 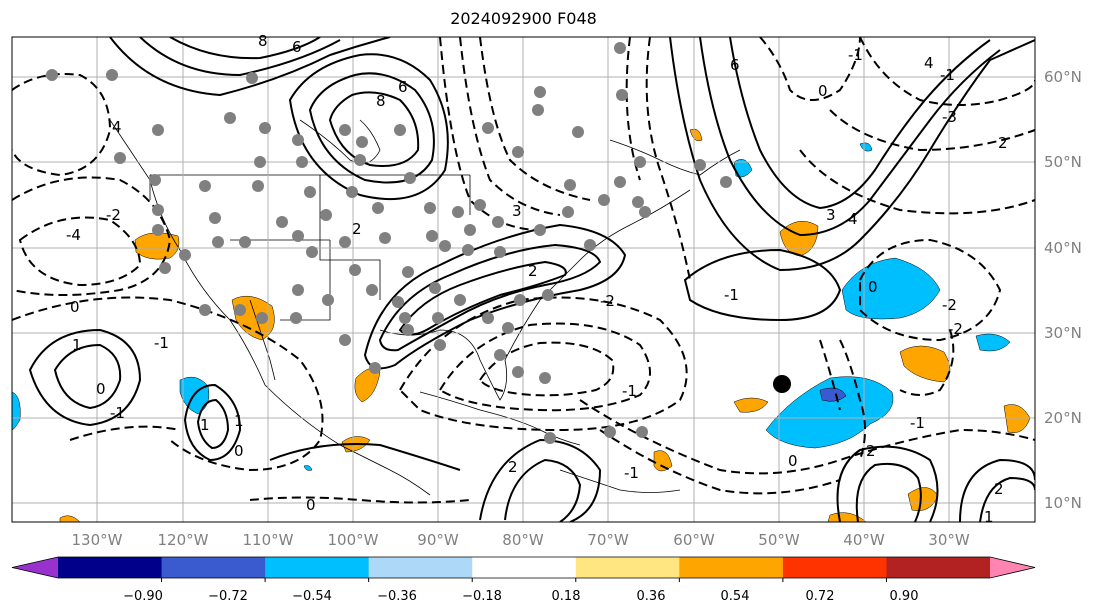 I want to click on lon-label: 100°W, so click(x=353, y=540).